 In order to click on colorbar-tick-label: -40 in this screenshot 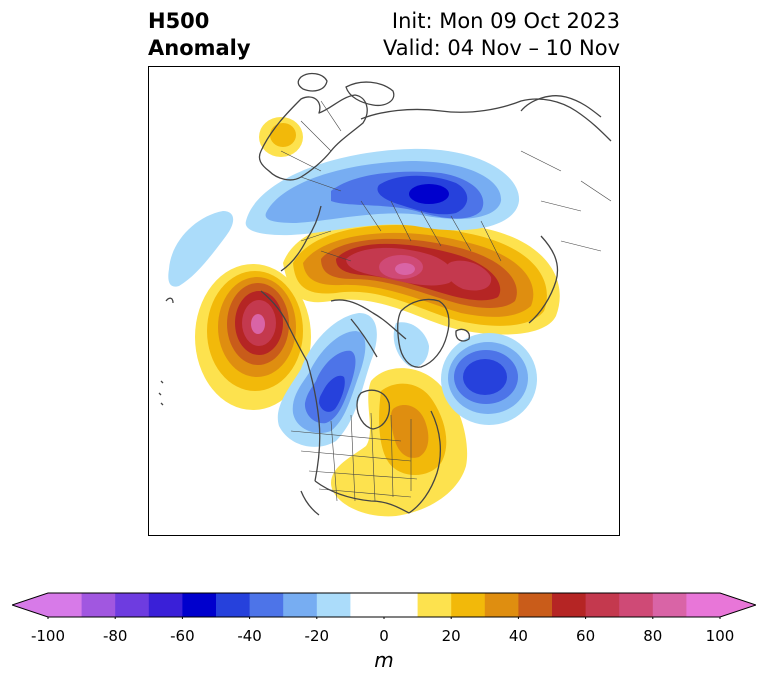, I will do `click(249, 636)`.